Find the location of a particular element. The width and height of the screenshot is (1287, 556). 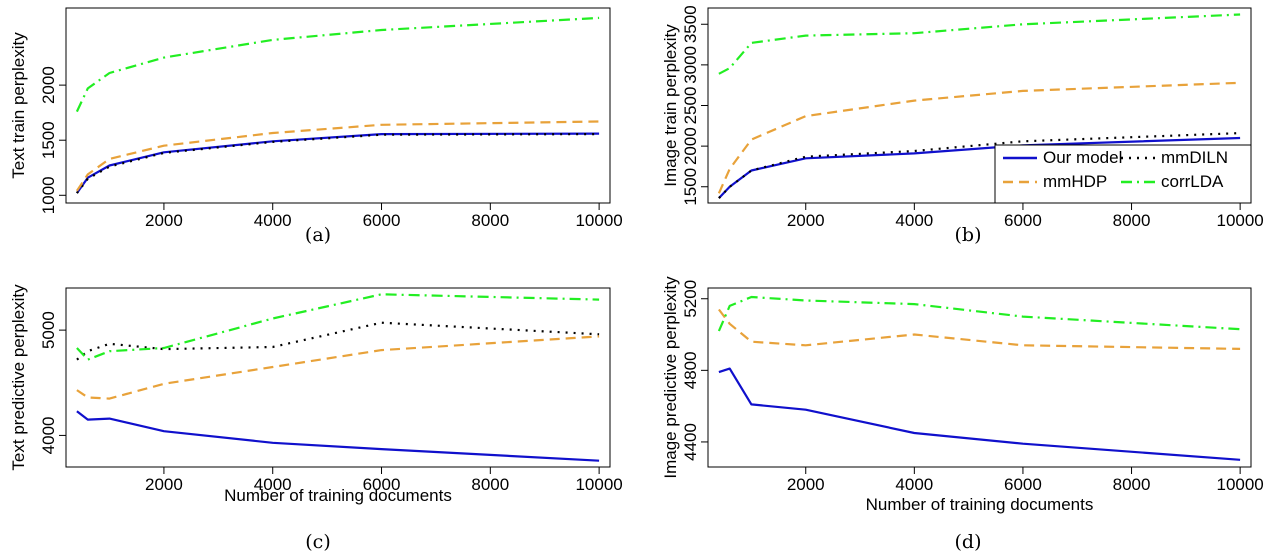

y-tick-label: 5200 is located at coordinates (690, 299).